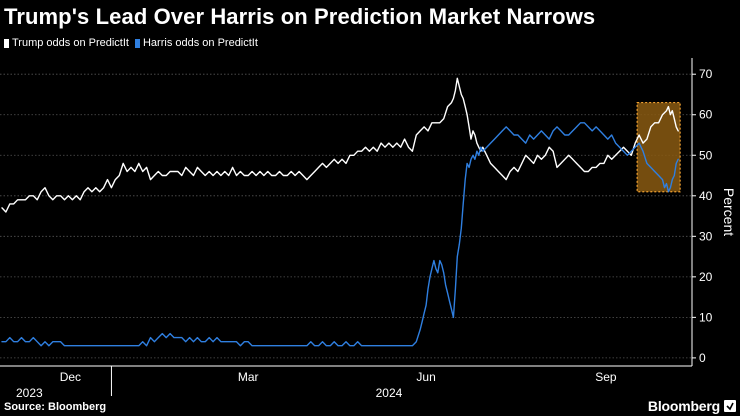 The width and height of the screenshot is (740, 416). I want to click on bloomberg-logo-icon, so click(730, 406).